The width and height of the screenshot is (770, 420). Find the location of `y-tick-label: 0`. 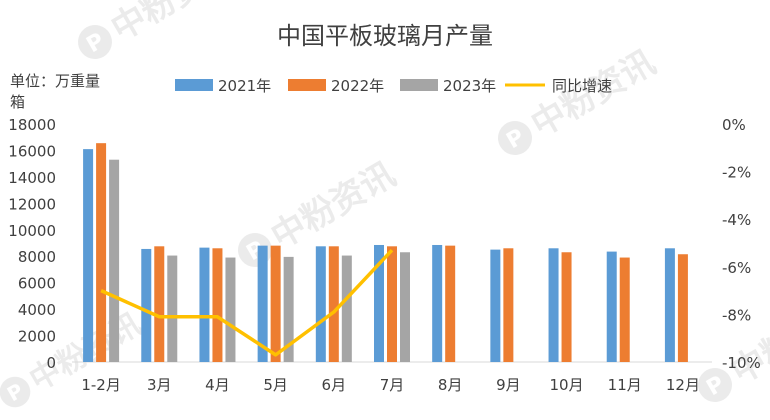

y-tick-label: 0 is located at coordinates (51, 363).